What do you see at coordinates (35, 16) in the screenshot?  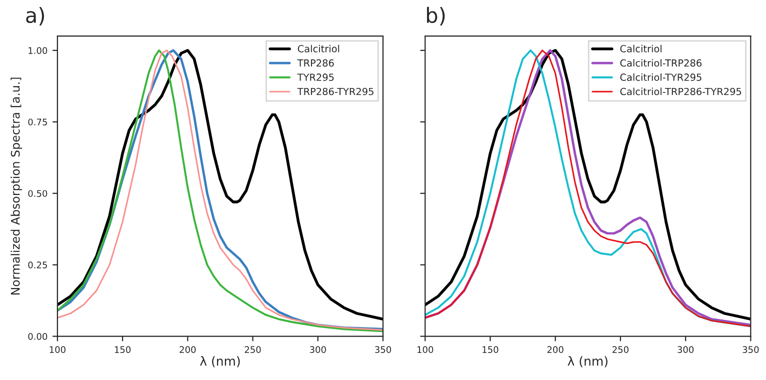 I see `chart-title: a)` at bounding box center [35, 16].